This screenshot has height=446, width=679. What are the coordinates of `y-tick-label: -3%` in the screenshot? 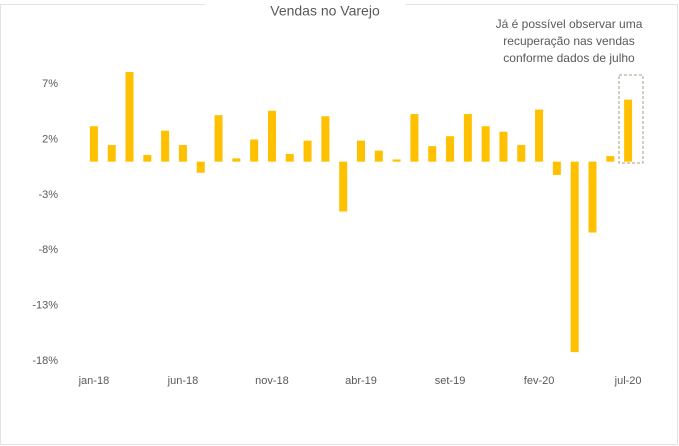 It's located at (48, 195).